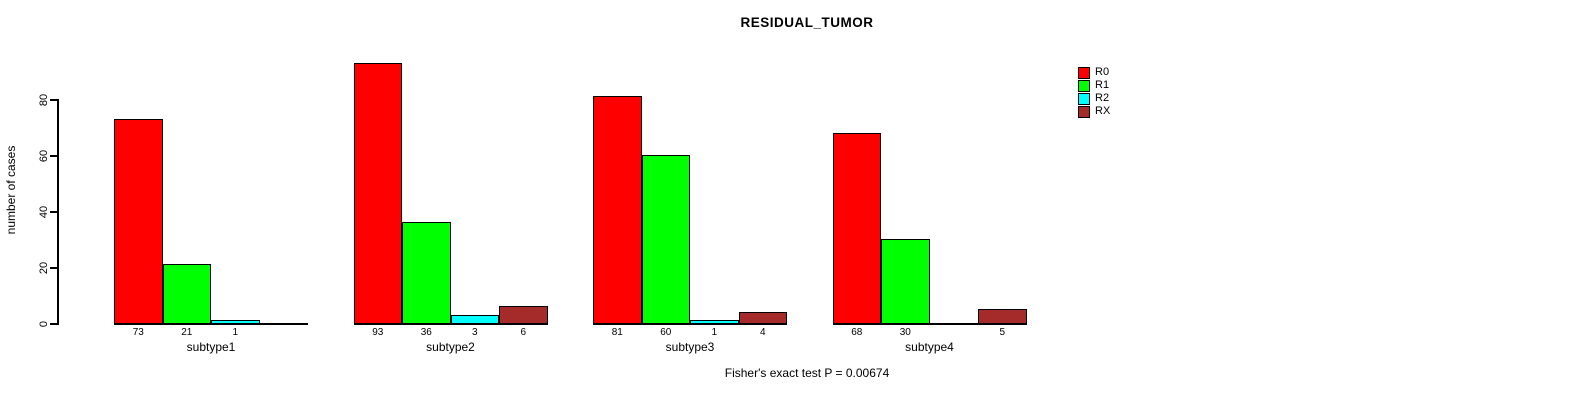  What do you see at coordinates (690, 347) in the screenshot?
I see `group-label-subtype3: subtype3` at bounding box center [690, 347].